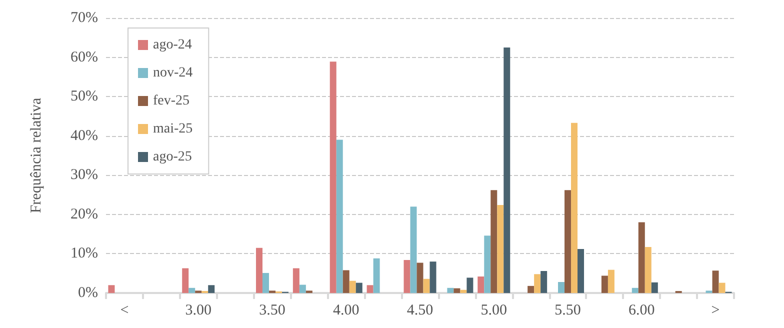 This screenshot has height=328, width=784. What do you see at coordinates (715, 310) in the screenshot?
I see `x-tick-label: >` at bounding box center [715, 310].